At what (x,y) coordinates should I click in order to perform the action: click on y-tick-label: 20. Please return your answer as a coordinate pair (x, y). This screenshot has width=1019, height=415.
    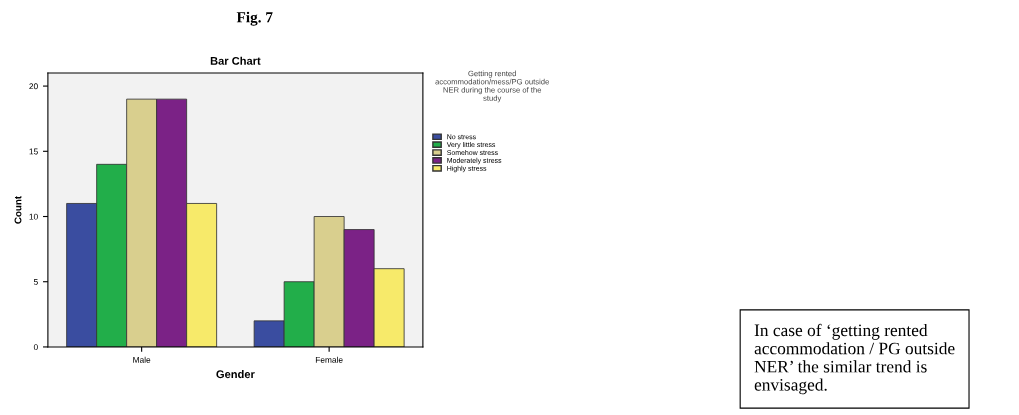
    Looking at the image, I should click on (33, 86).